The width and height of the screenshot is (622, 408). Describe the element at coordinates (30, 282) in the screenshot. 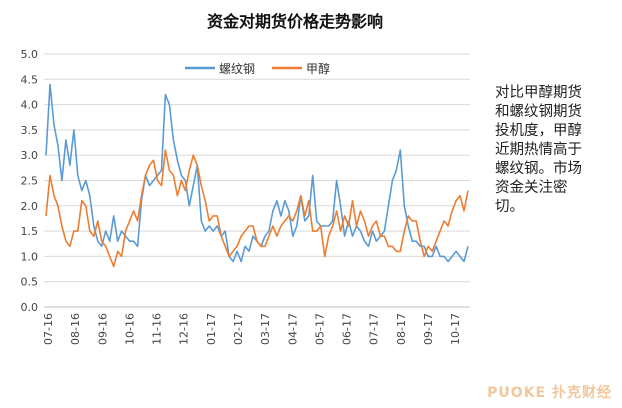

I see `y-tick-label: 0.5` at that location.